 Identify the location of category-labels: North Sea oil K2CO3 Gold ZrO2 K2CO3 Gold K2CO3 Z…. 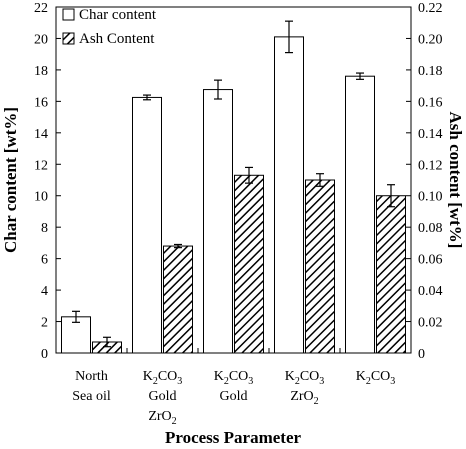
(233, 398).